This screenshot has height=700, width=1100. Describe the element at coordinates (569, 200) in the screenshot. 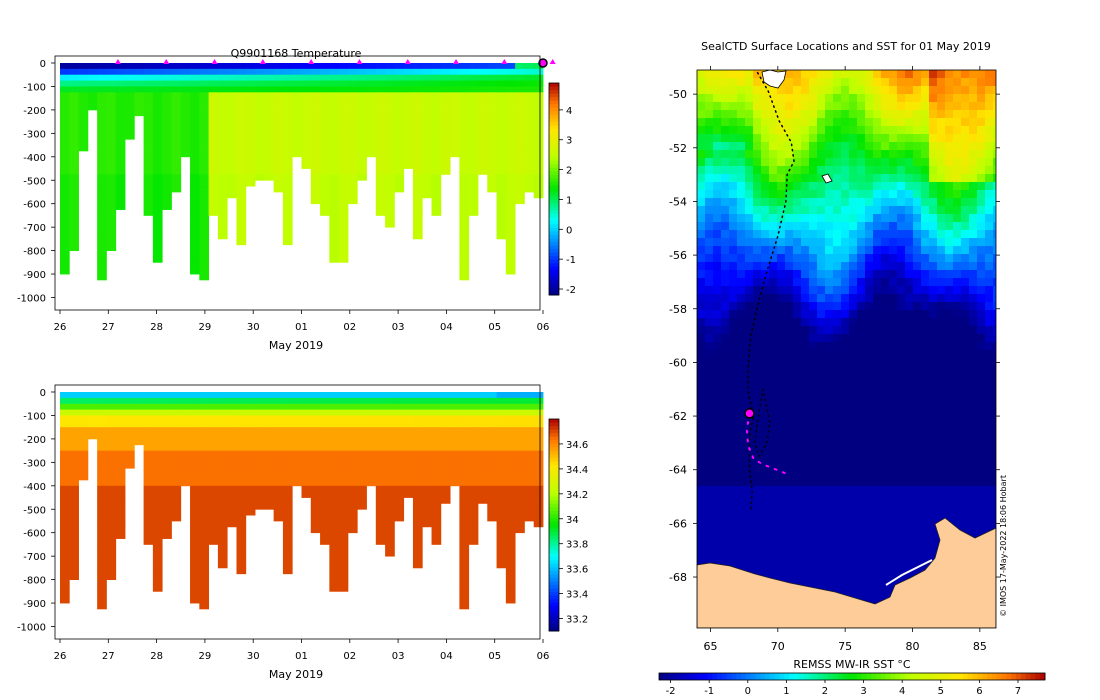

I see `colorbar-tick-label: 1` at that location.